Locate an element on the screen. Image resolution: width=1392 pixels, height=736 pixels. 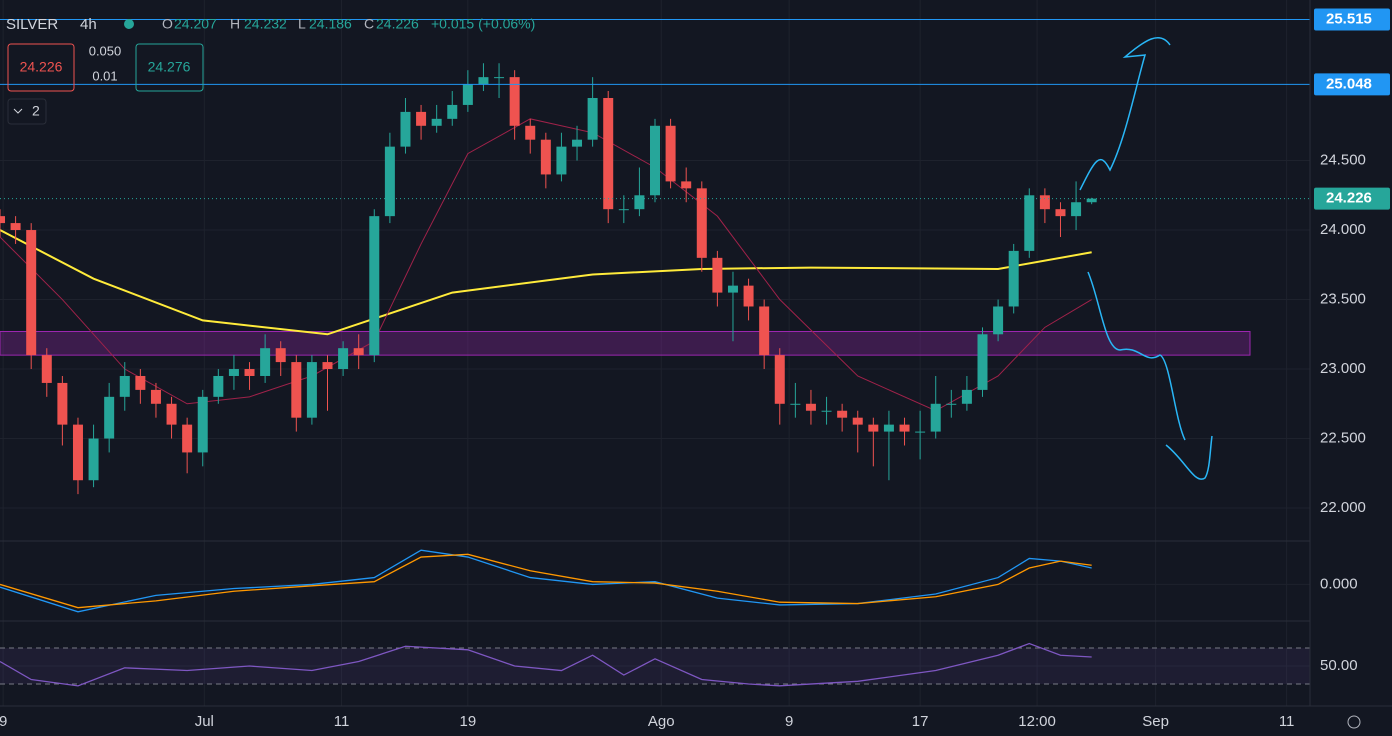
macd-line is located at coordinates (546, 581).